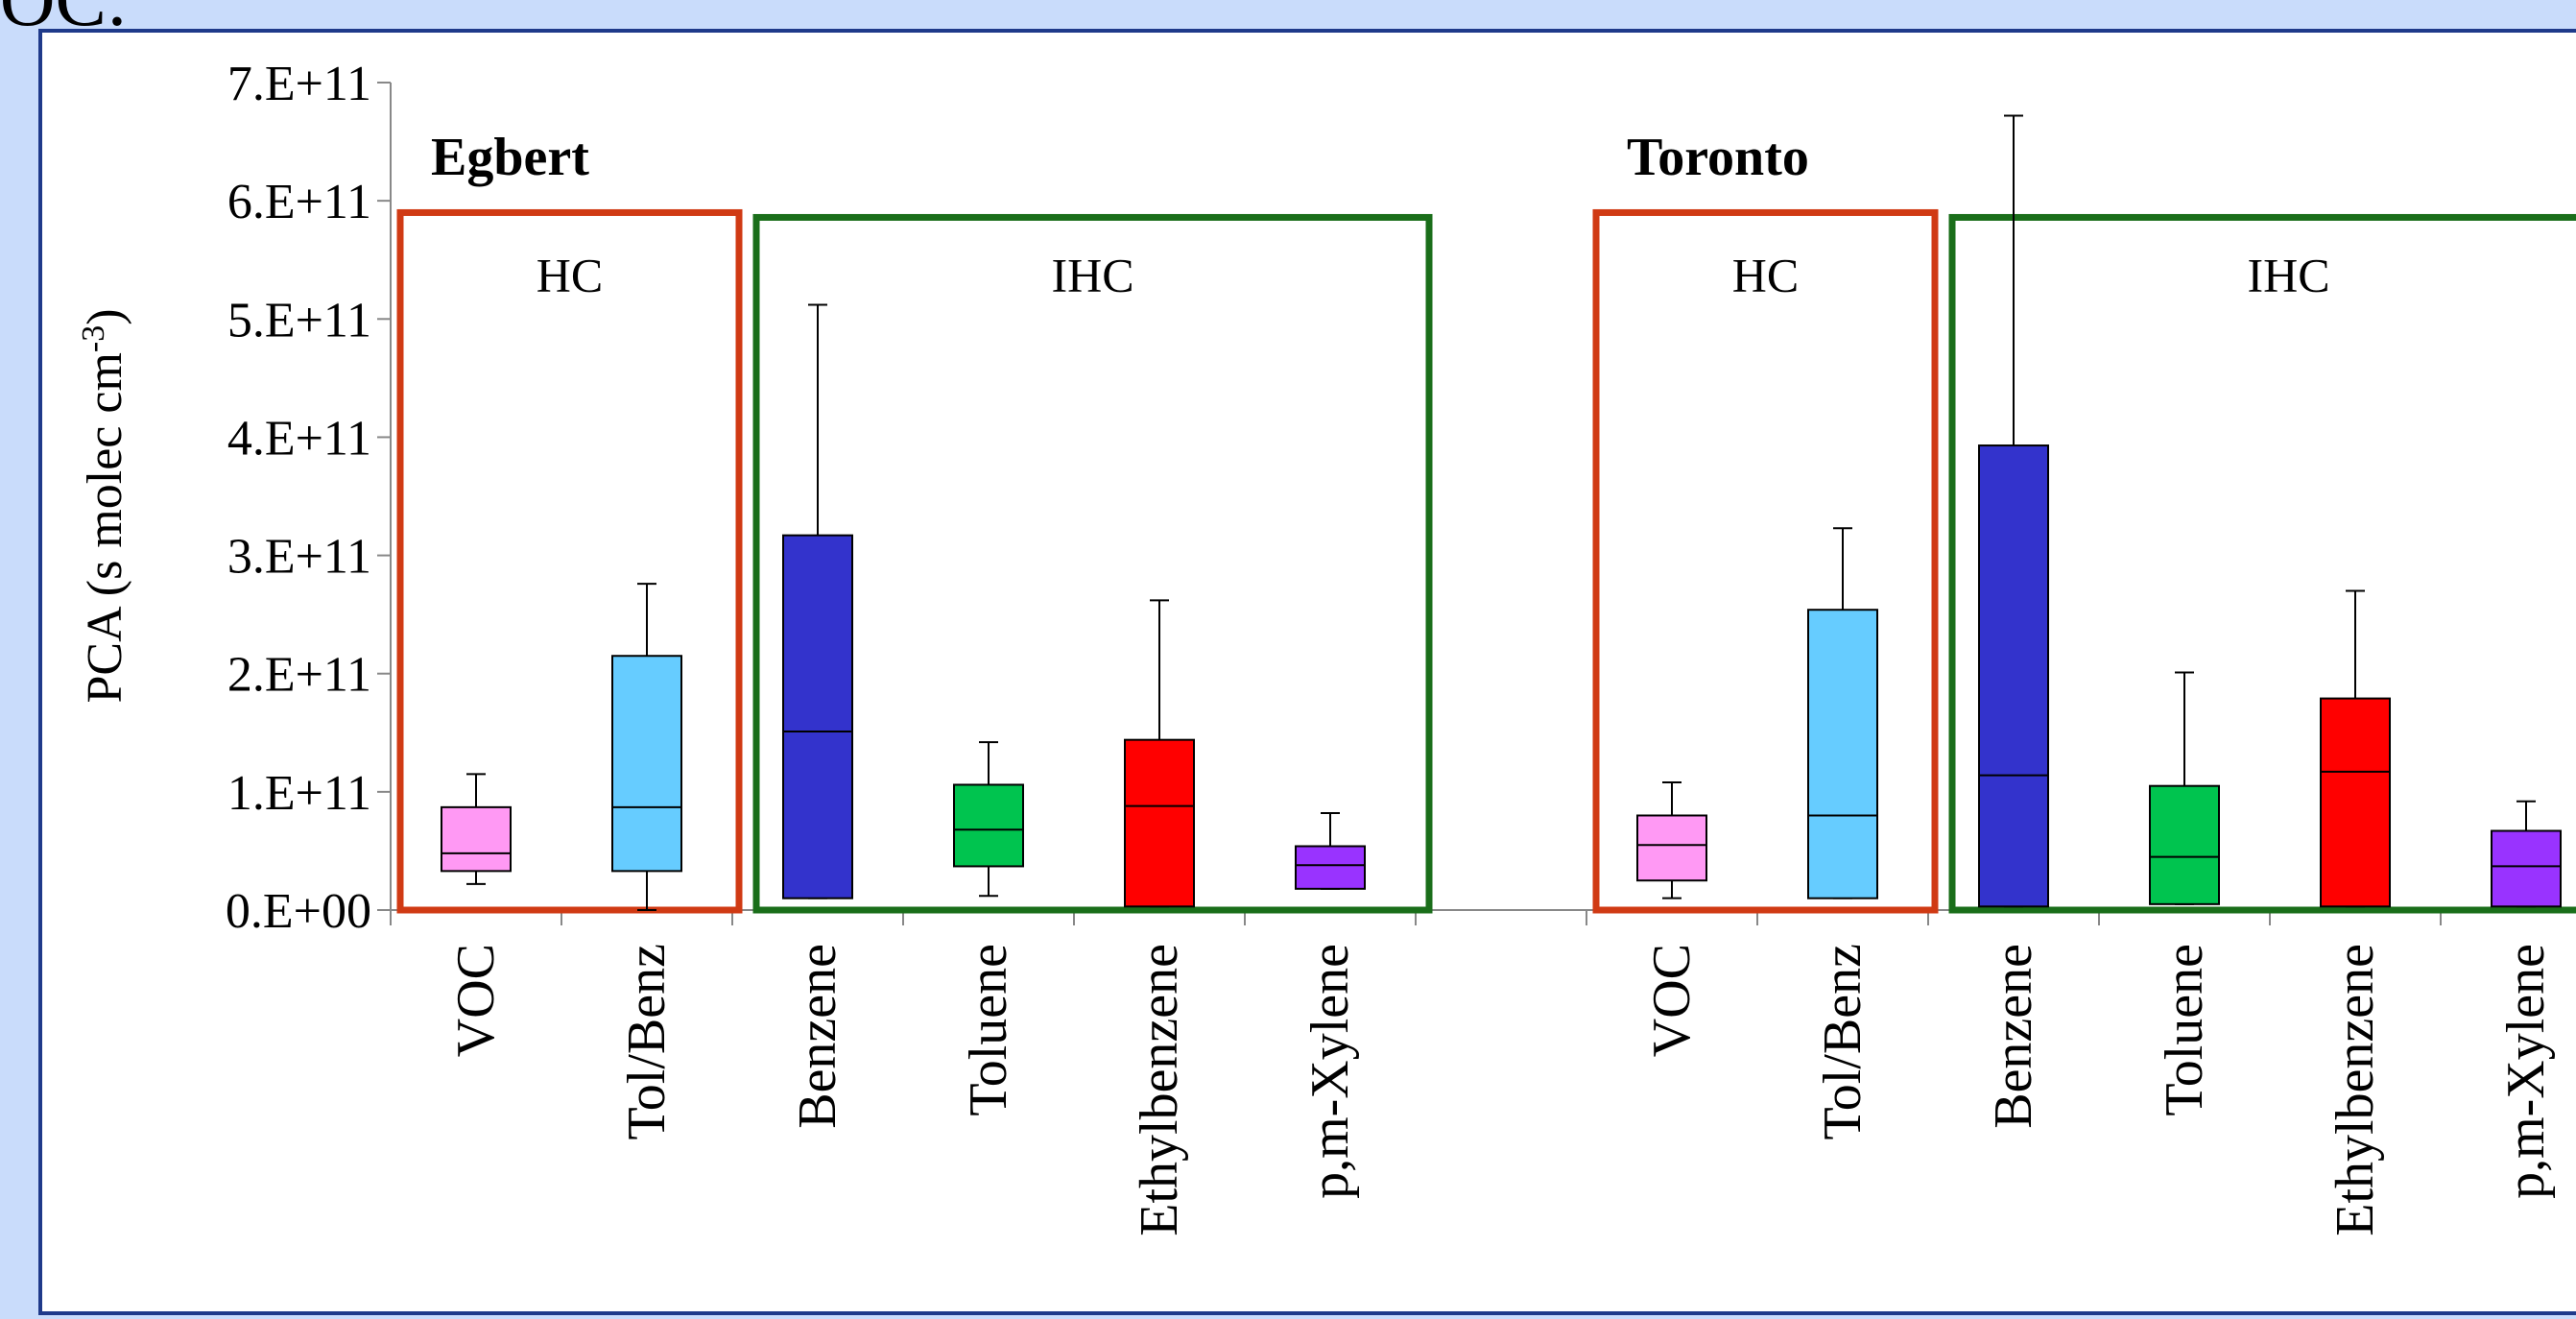 The width and height of the screenshot is (2576, 1319). What do you see at coordinates (299, 438) in the screenshot?
I see `y-tick-label: 4.E+11` at bounding box center [299, 438].